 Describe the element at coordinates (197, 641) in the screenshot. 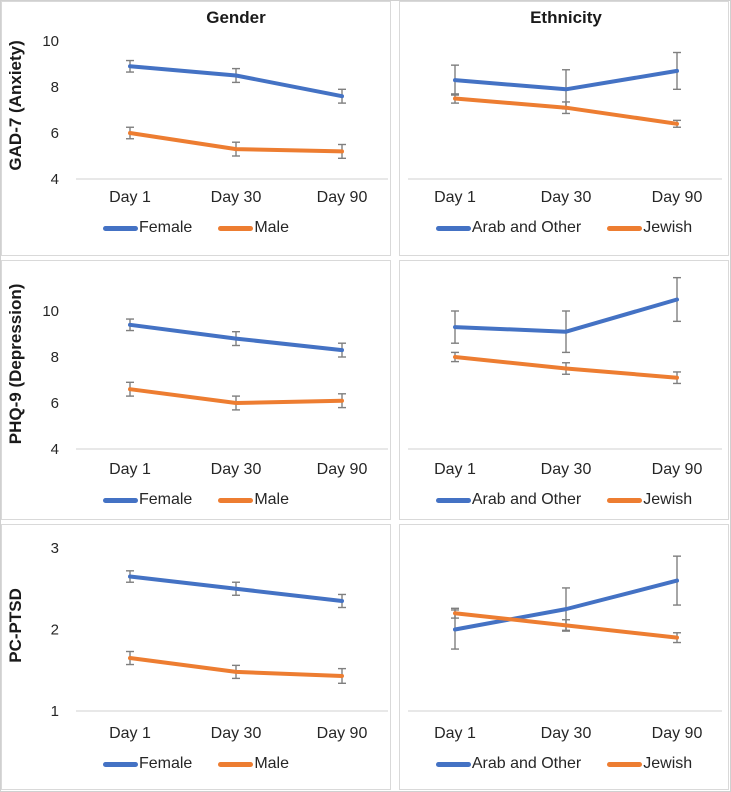

I see `chart-canvas-pcptsd-gender: PC-PTSD 1 2 3 Day 1 Day 30 Day 90` at that location.